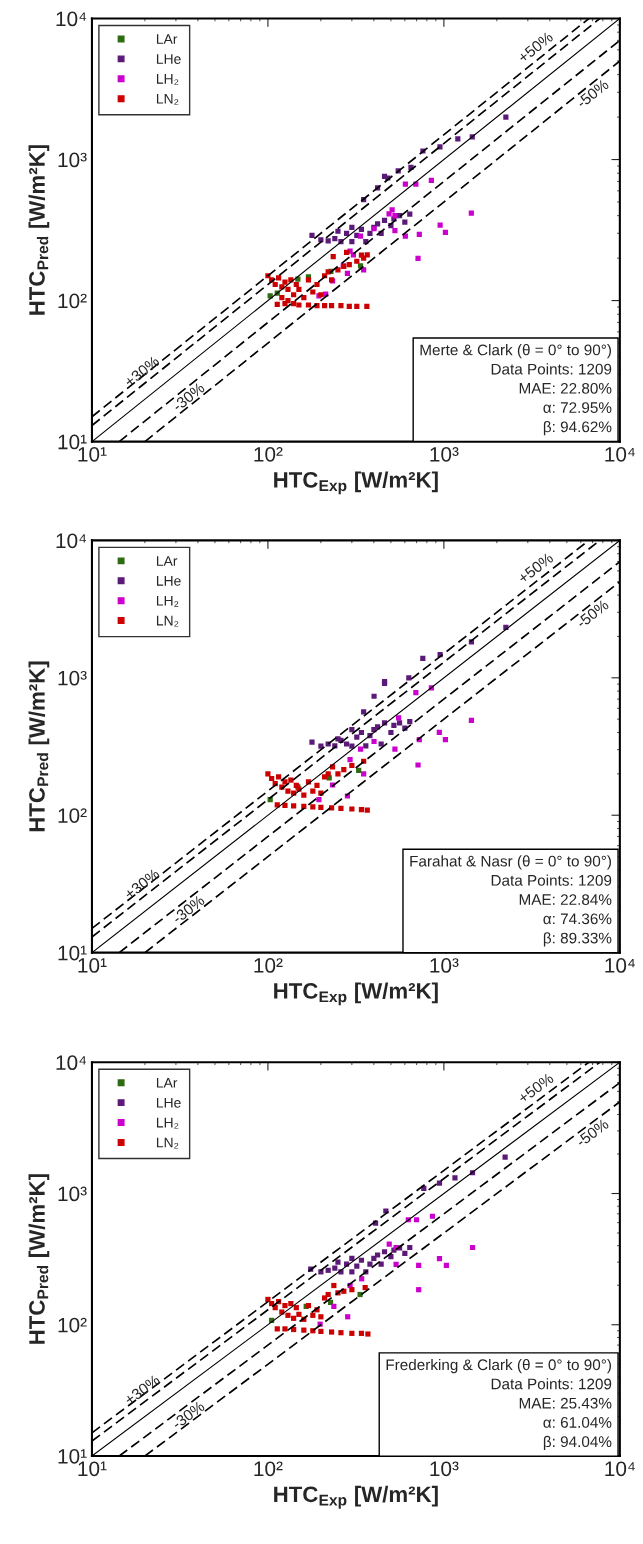  Describe the element at coordinates (577, 1422) in the screenshot. I see `annotation: α: 61.04%` at that location.